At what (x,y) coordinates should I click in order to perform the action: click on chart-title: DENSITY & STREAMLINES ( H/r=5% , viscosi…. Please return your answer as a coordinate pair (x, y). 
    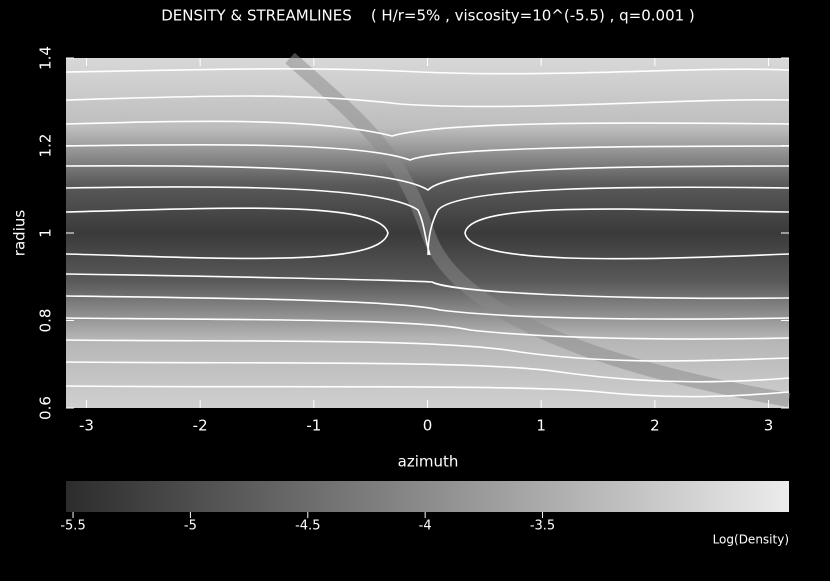
    Looking at the image, I should click on (428, 16).